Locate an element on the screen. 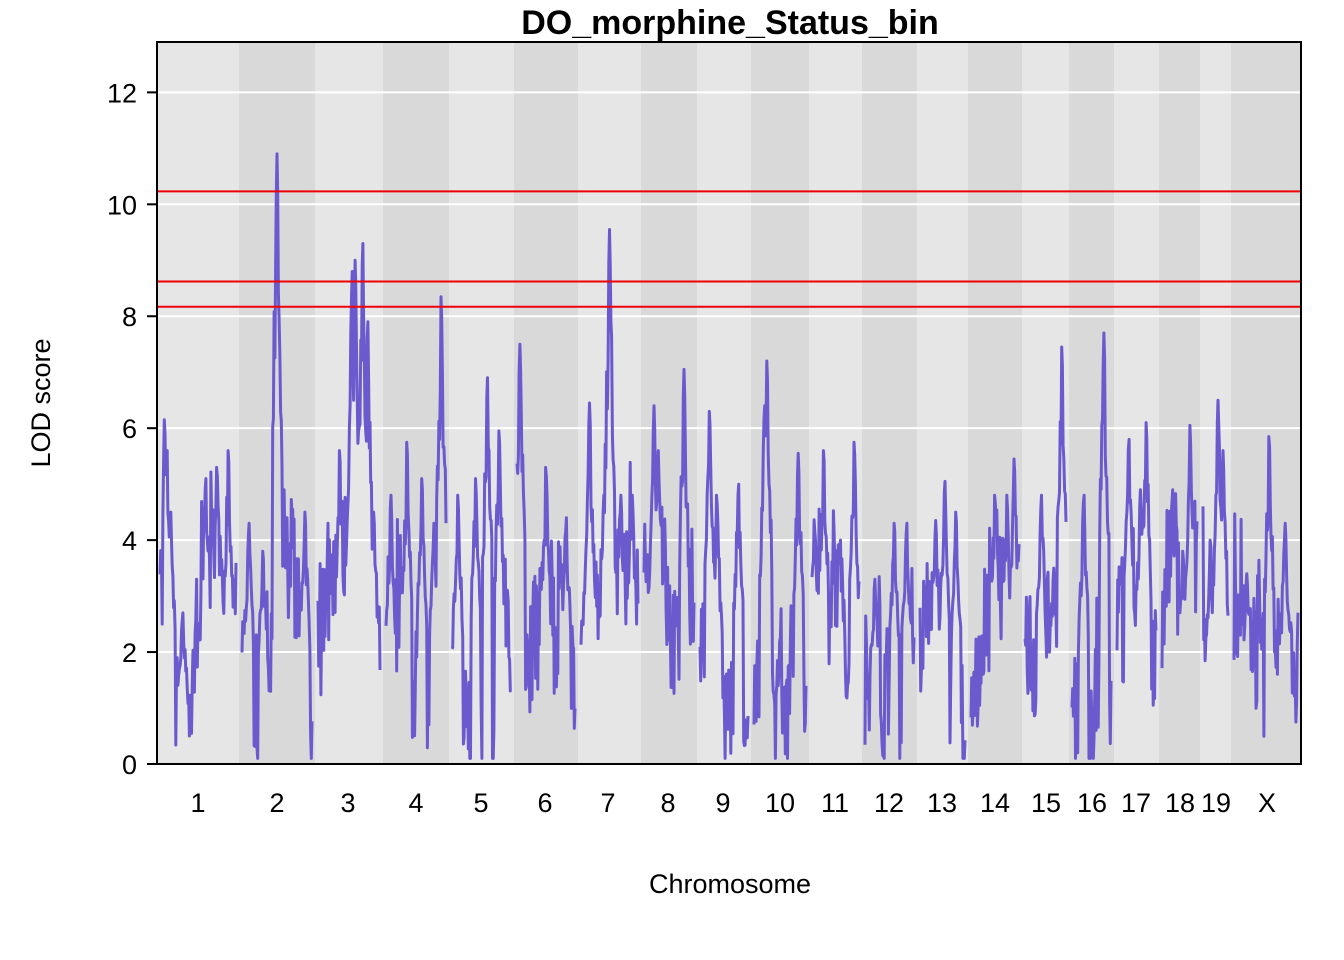 The image size is (1344, 960). x-tick-label-chr-10: 10 is located at coordinates (780, 803).